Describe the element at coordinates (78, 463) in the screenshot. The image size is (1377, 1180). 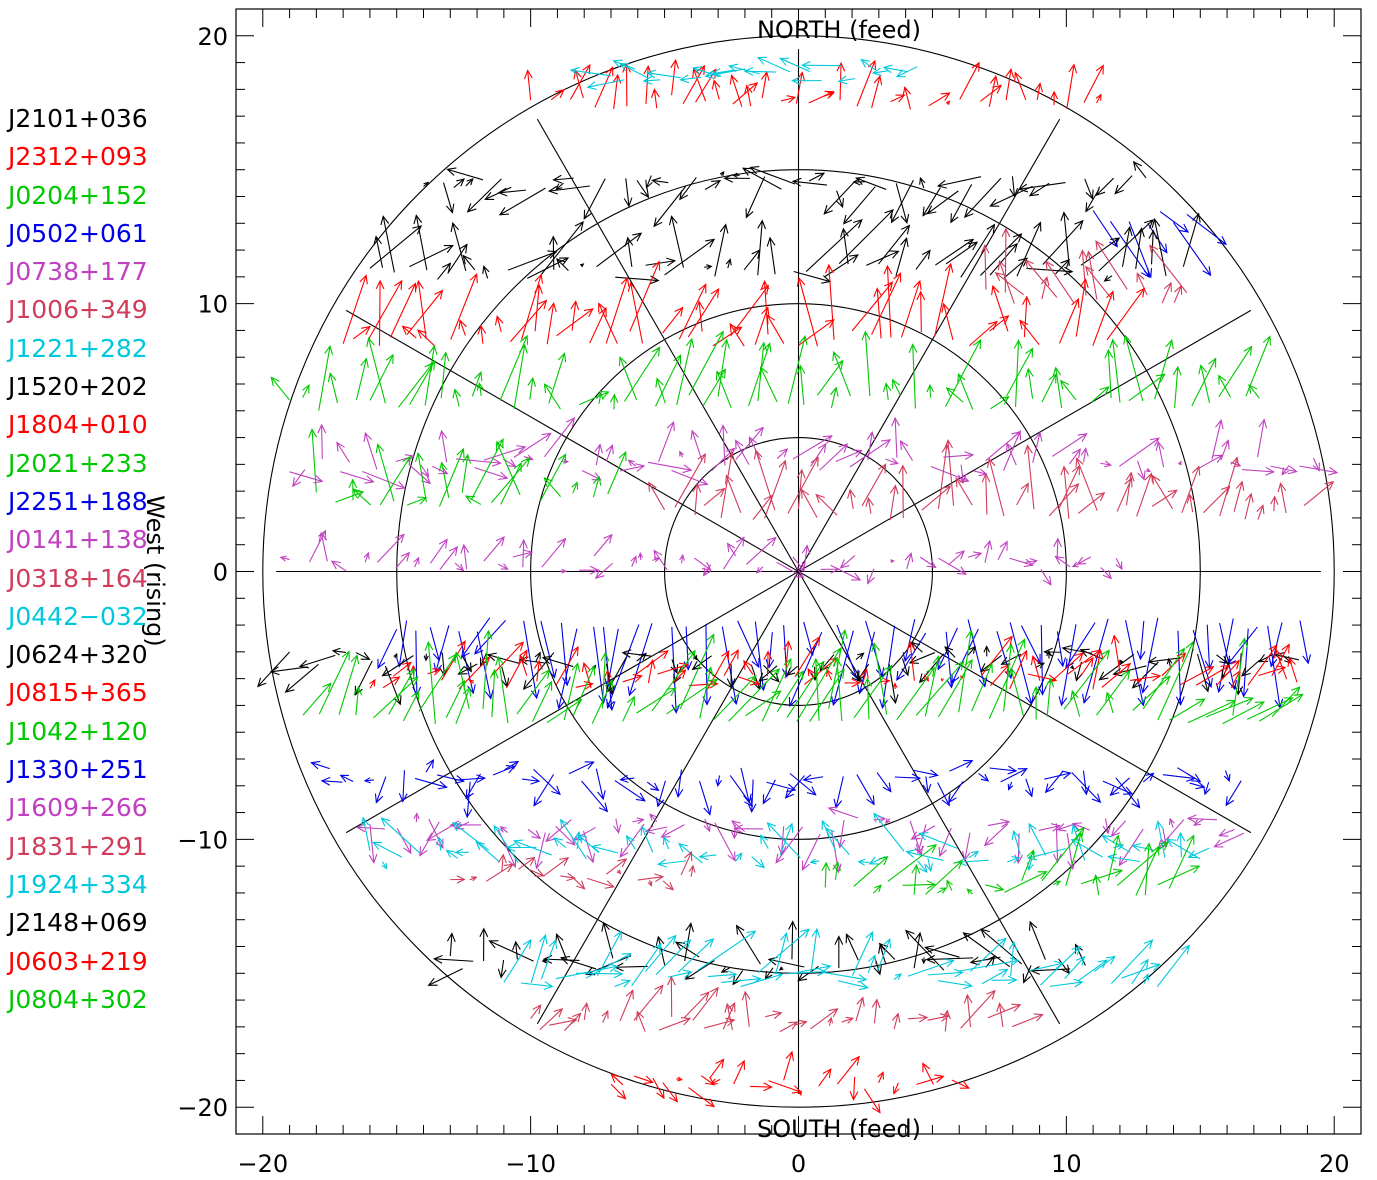
I see `legend-entry: J2021+233` at that location.